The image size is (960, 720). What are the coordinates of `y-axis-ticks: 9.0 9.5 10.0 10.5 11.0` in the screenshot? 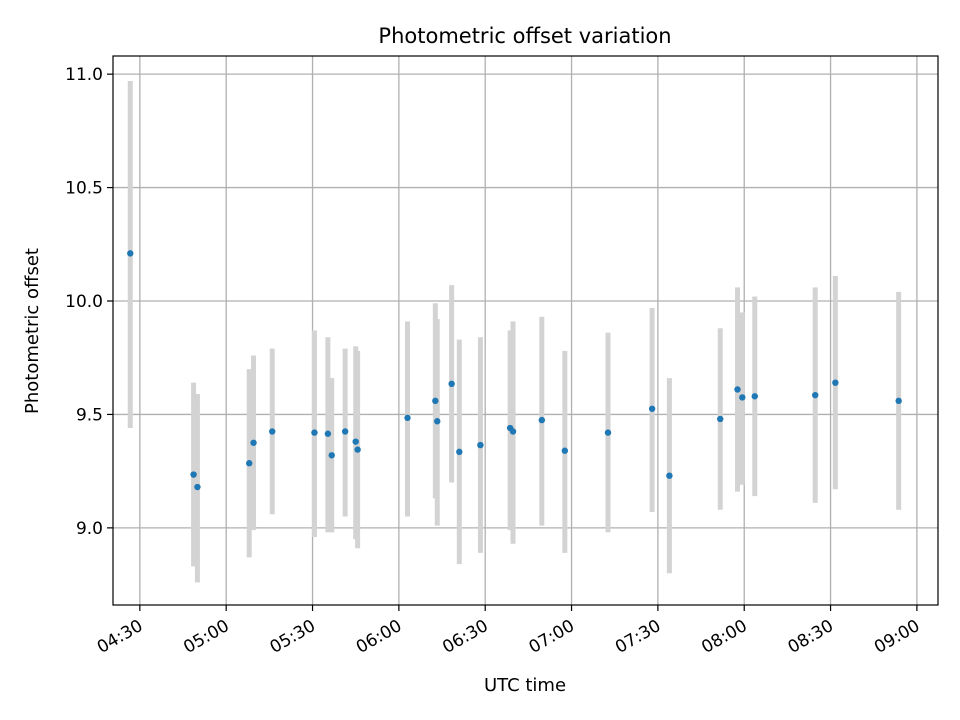 It's located at (89, 302).